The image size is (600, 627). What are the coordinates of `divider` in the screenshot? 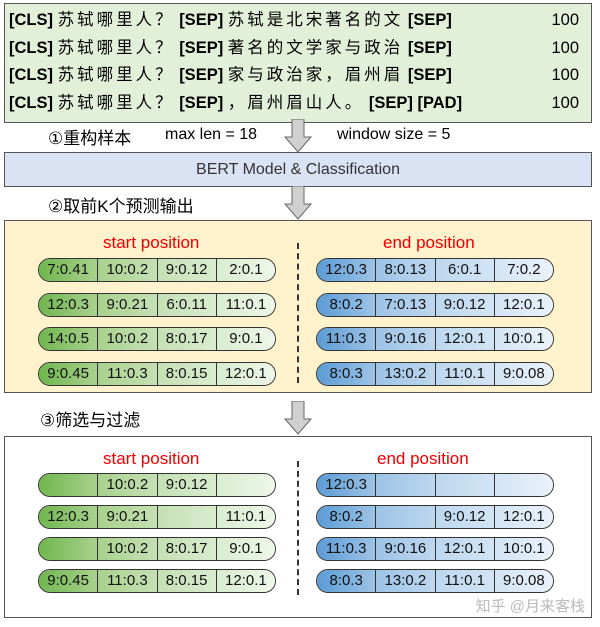 It's located at (298, 528).